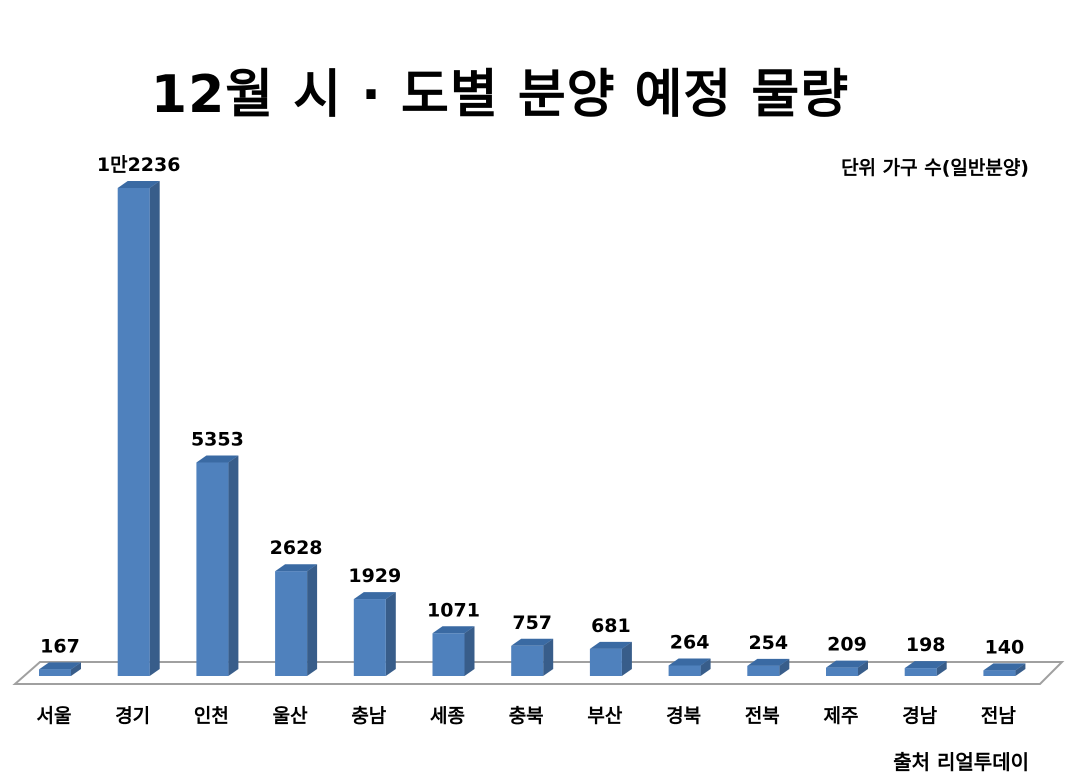 Image resolution: width=1077 pixels, height=783 pixels. I want to click on data-label: 5353, so click(217, 440).